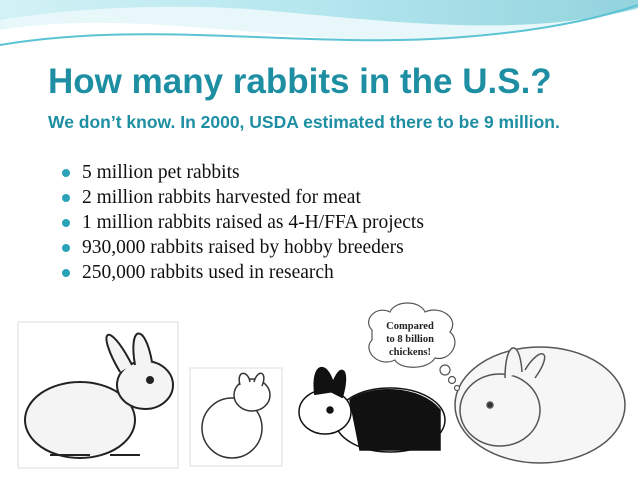 The height and width of the screenshot is (478, 638). I want to click on title: How many rabbits in the U.S.?, so click(300, 81).